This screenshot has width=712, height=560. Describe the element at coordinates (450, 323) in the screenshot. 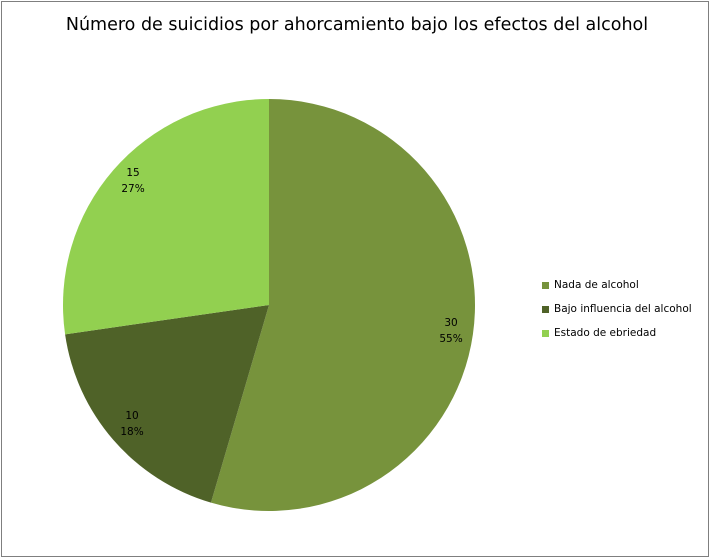

I see `data-label-value-nada-de-alcohol: 30` at that location.